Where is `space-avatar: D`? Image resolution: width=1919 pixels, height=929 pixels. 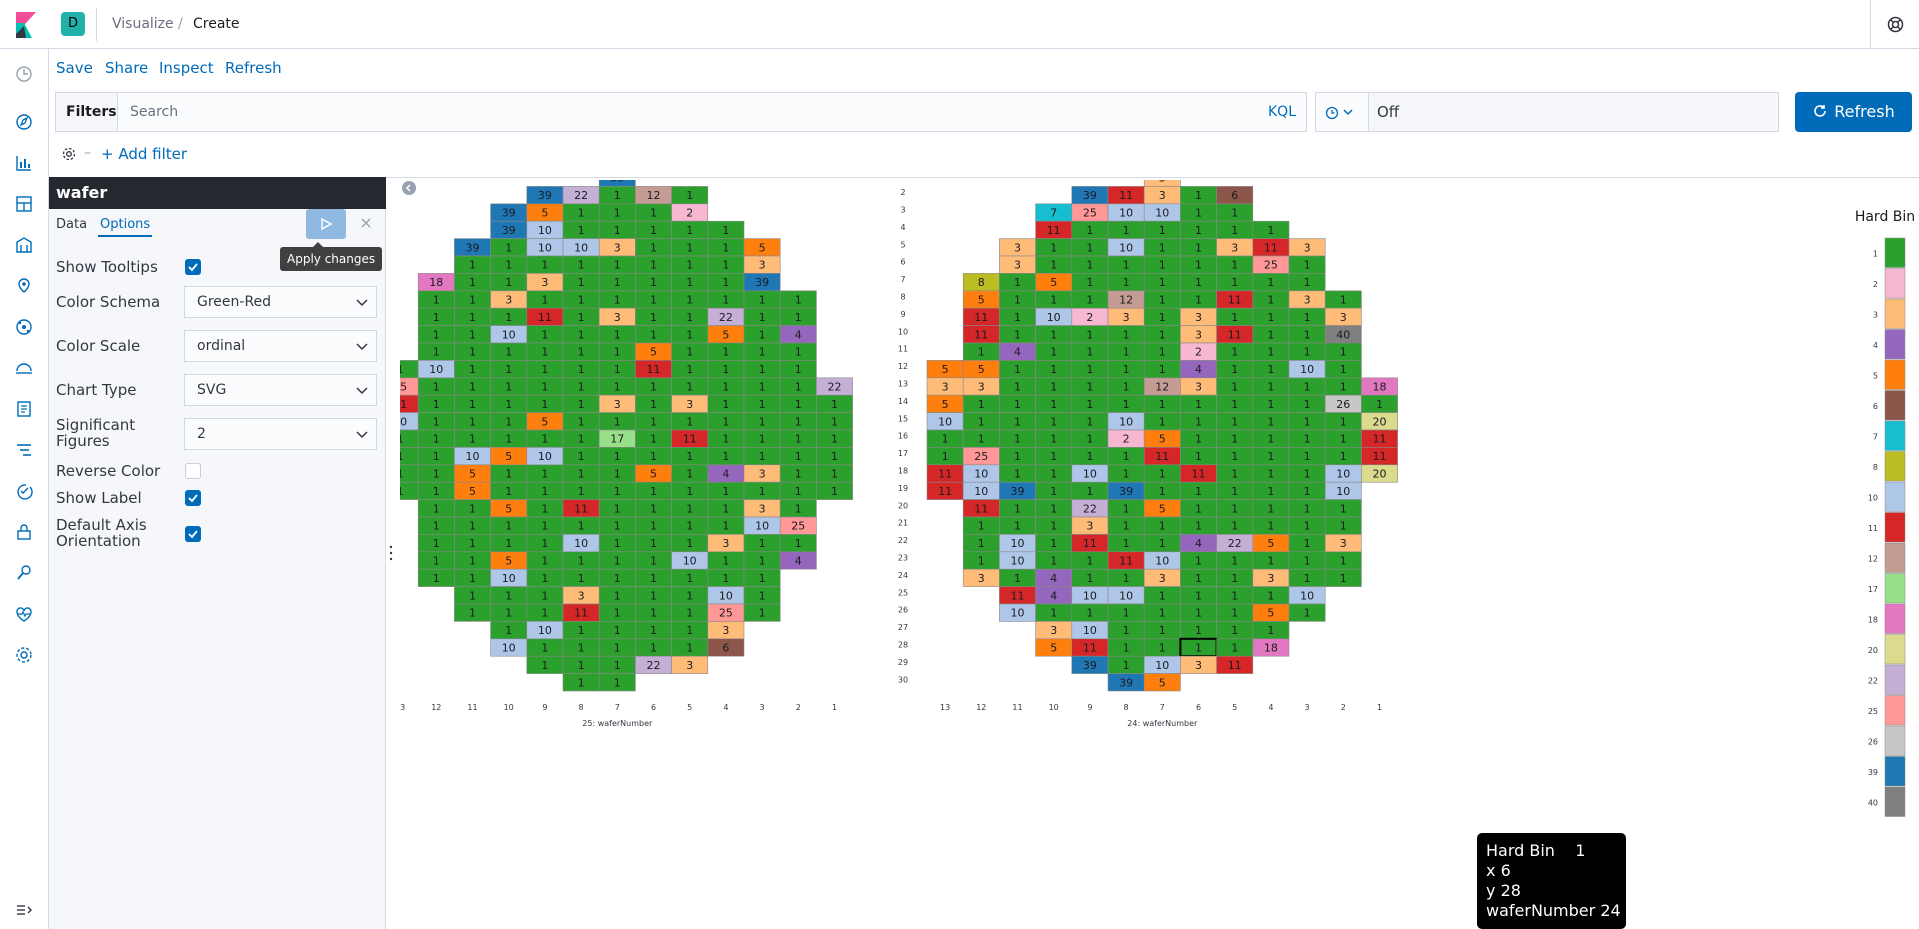
space-avatar: D is located at coordinates (73, 24).